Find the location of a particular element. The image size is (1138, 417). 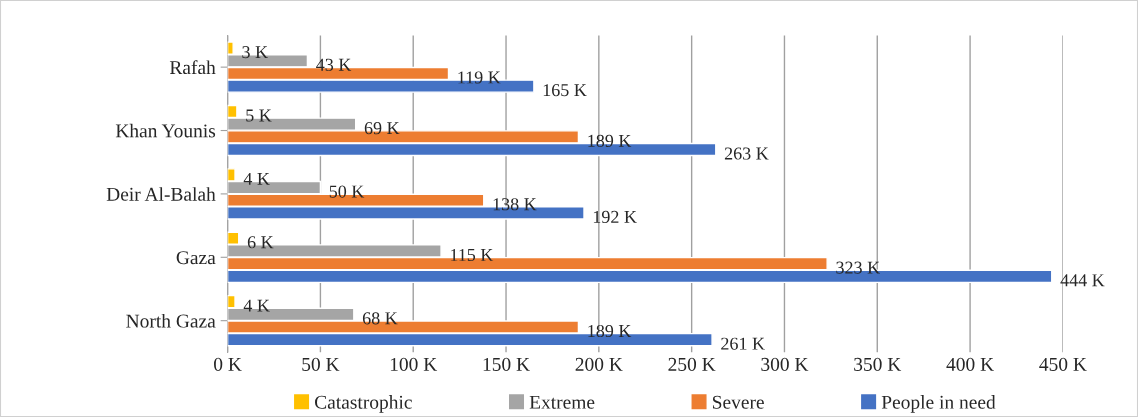

x-tick-label: 450 K is located at coordinates (1063, 364).